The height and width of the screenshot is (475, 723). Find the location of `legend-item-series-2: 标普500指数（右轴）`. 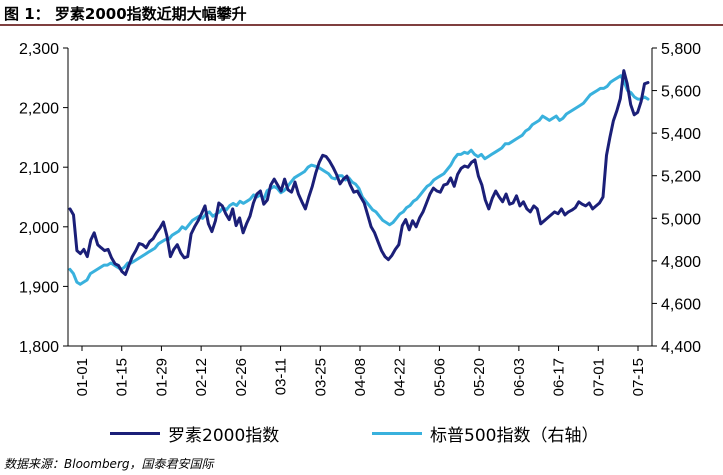

legend-item-series-2: 标普500指数（右轴） is located at coordinates (485, 433).